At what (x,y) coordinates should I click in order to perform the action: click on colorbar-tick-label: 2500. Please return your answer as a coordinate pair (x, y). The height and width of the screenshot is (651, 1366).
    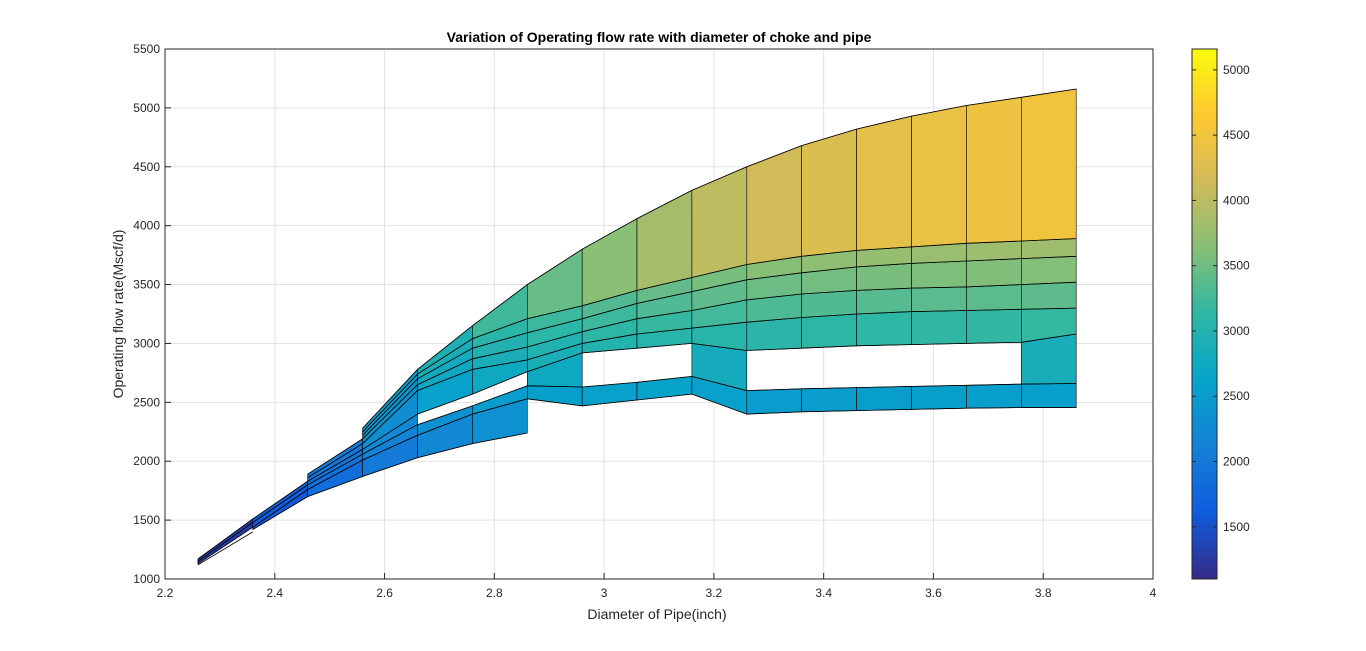
    Looking at the image, I should click on (1236, 396).